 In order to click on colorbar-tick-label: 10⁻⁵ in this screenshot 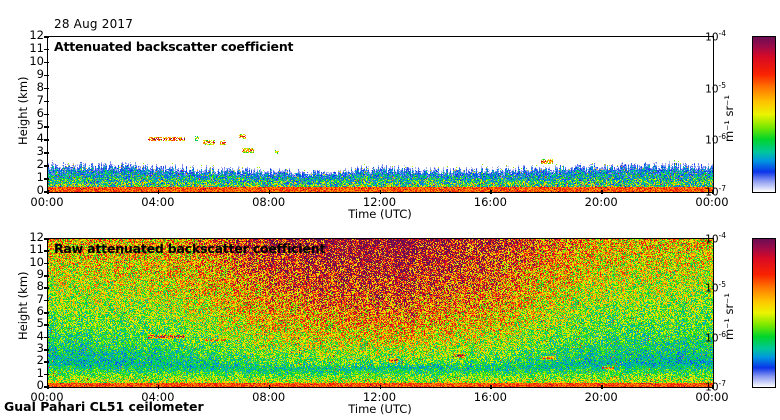, I will do `click(715, 87)`.